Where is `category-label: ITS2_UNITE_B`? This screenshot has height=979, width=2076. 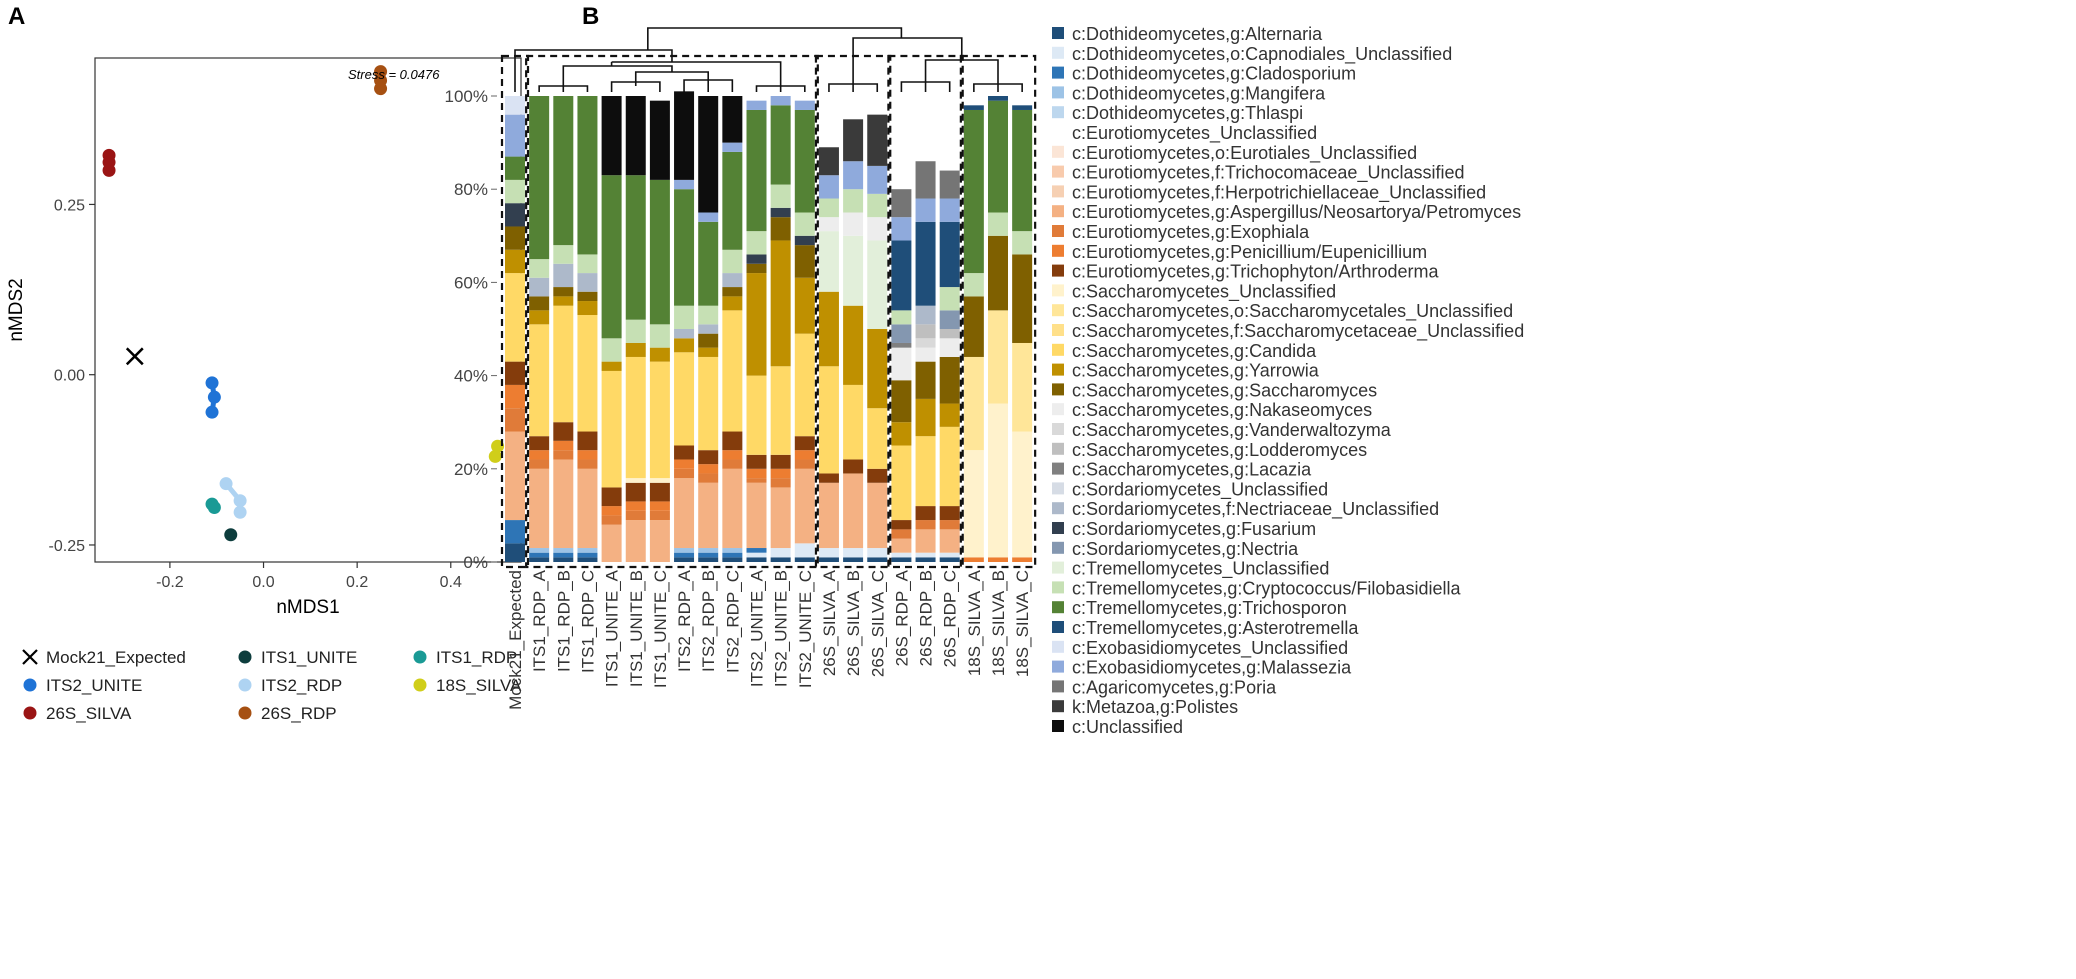 category-label: ITS2_UNITE_B is located at coordinates (781, 628).